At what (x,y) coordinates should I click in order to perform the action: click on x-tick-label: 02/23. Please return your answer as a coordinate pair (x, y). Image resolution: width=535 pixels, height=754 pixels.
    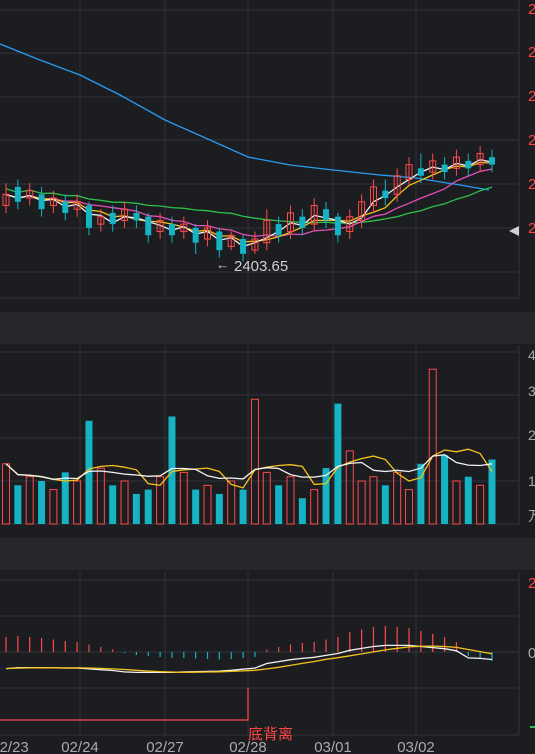
    Looking at the image, I should click on (14, 746).